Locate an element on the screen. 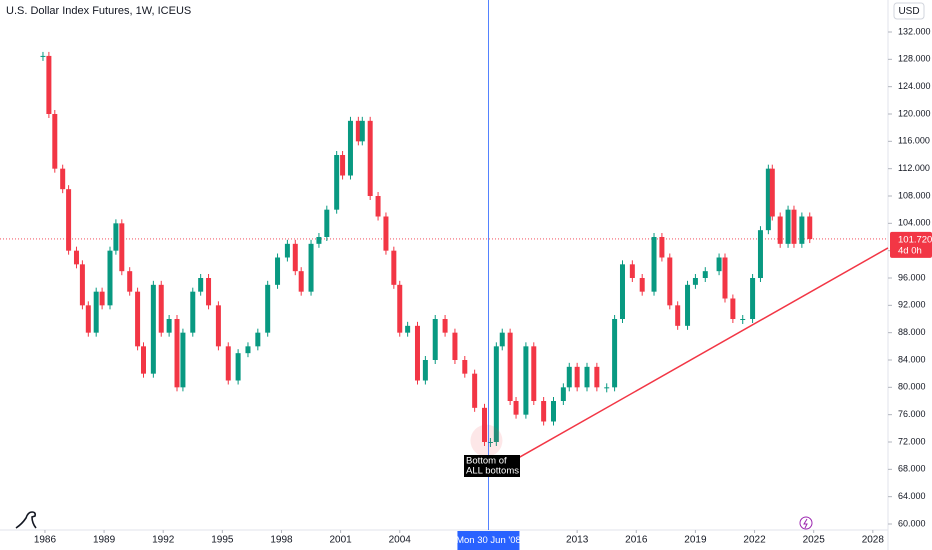  last-price-bg is located at coordinates (911, 244).